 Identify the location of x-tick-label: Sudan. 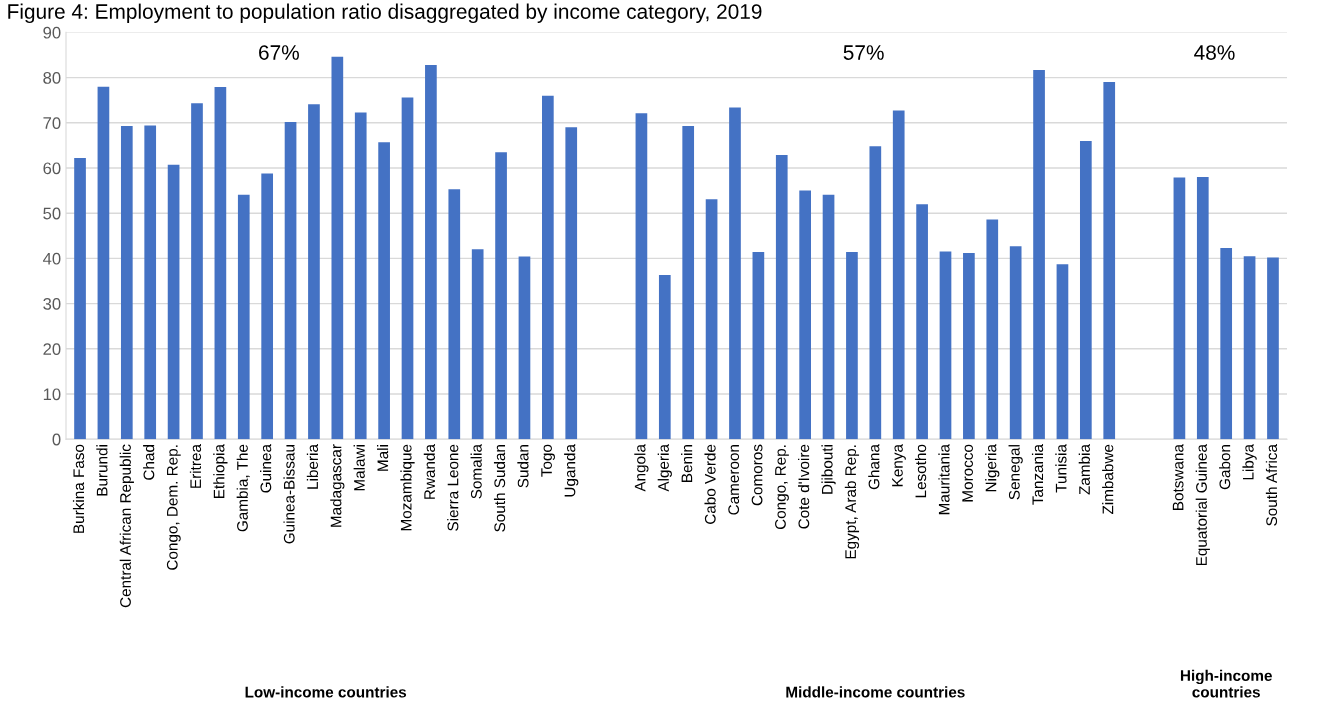
(523, 466).